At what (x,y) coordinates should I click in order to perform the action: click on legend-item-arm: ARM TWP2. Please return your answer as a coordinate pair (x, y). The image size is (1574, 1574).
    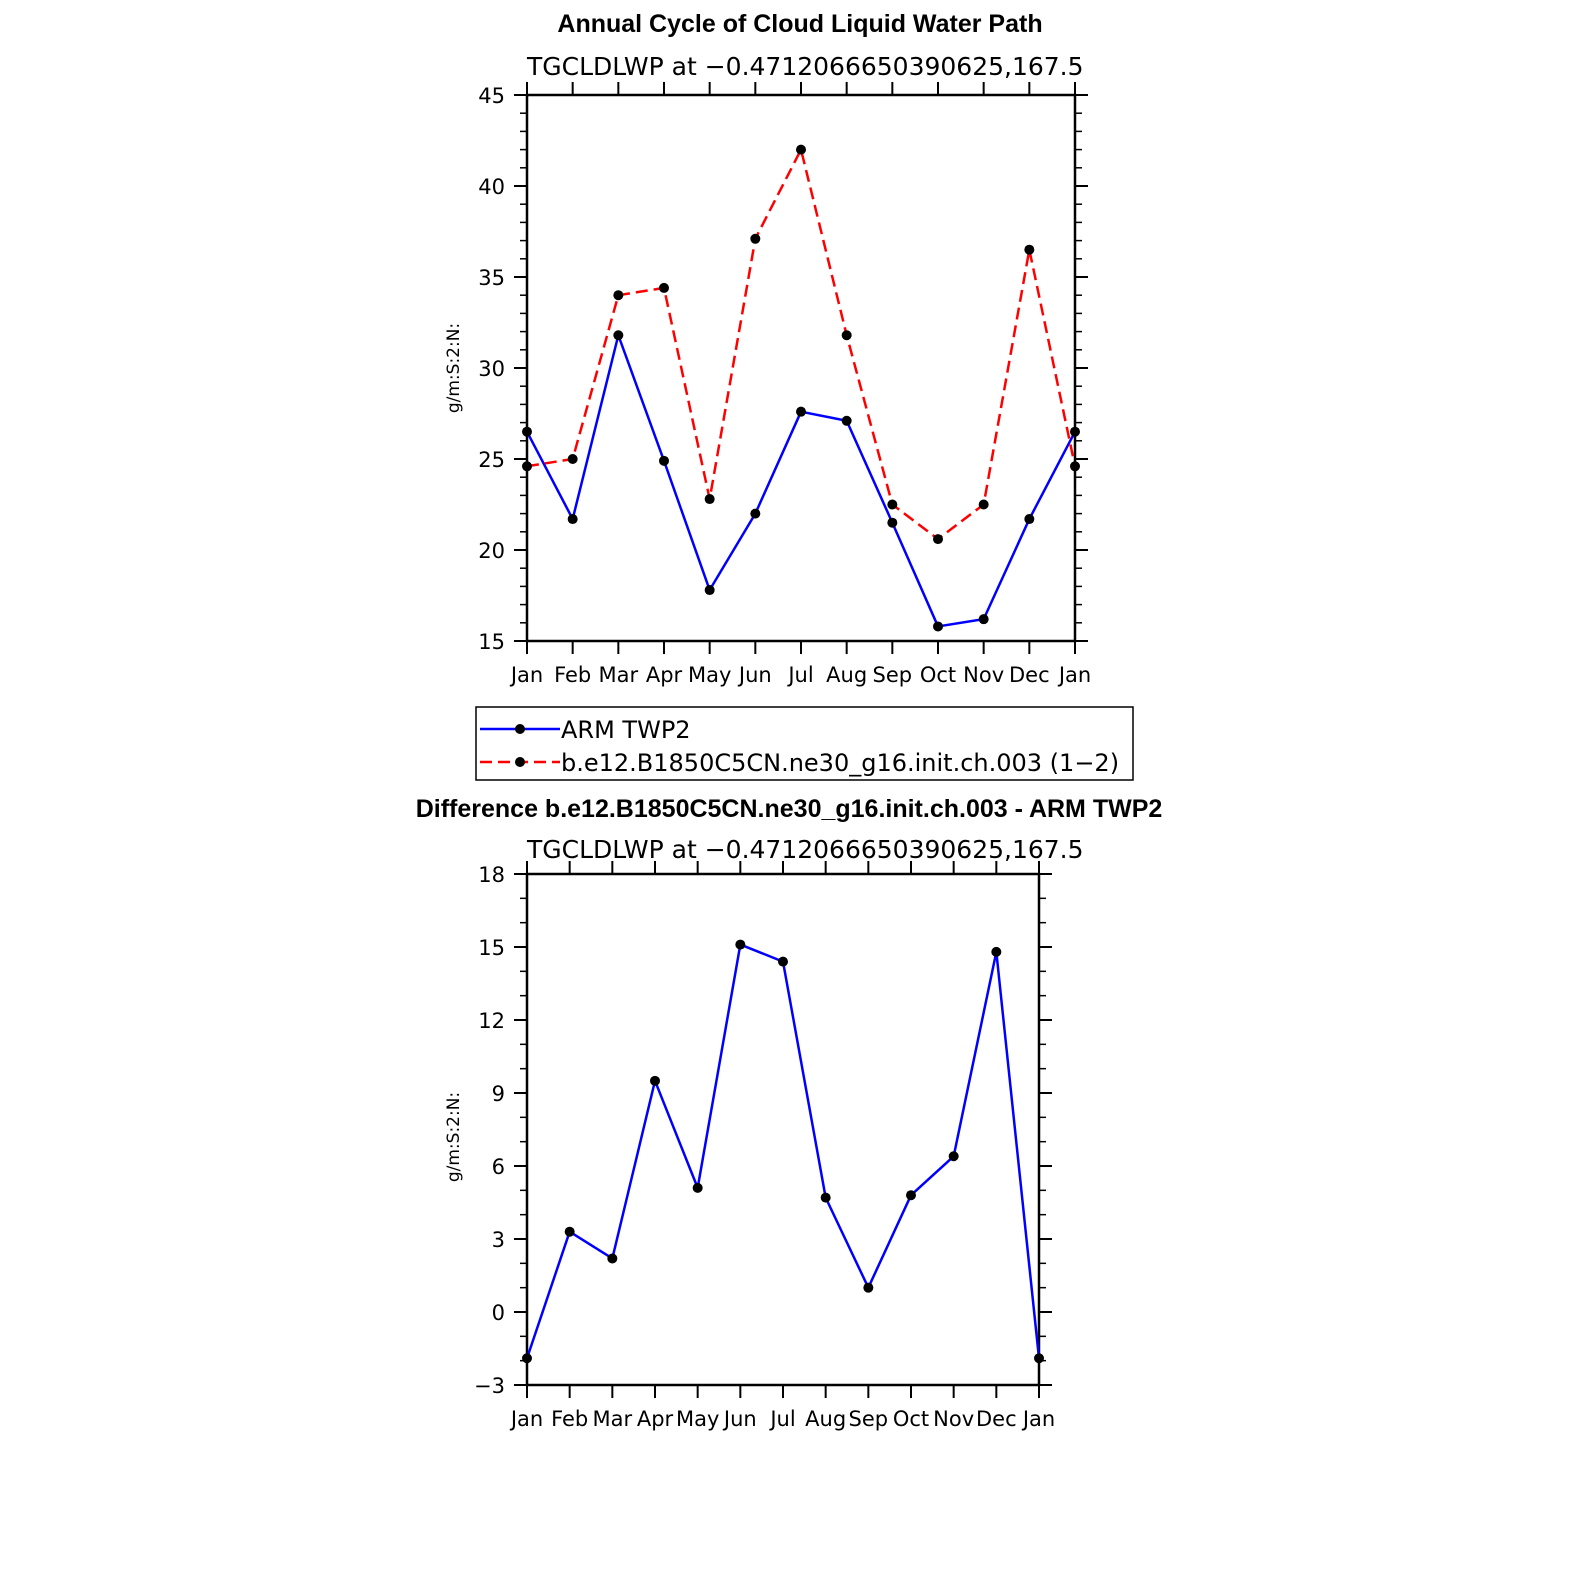
    Looking at the image, I should click on (585, 730).